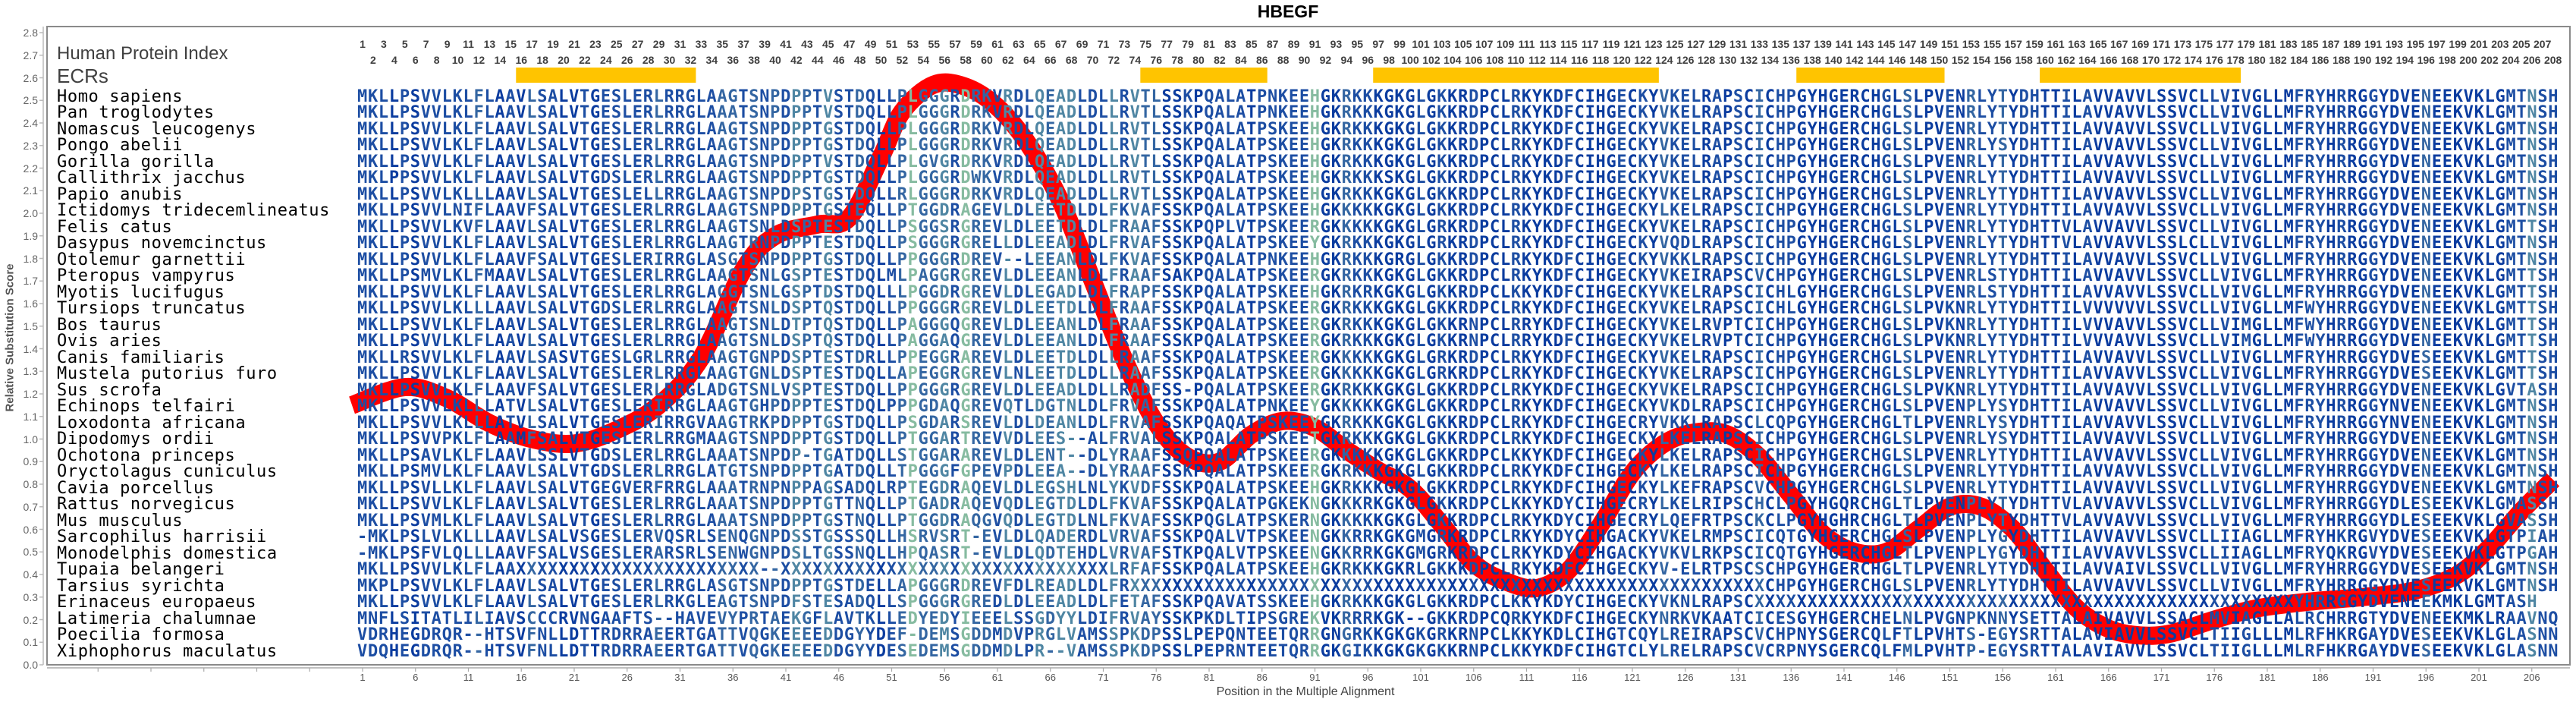  What do you see at coordinates (2552, 60) in the screenshot?
I see `human-index-number: 208` at bounding box center [2552, 60].